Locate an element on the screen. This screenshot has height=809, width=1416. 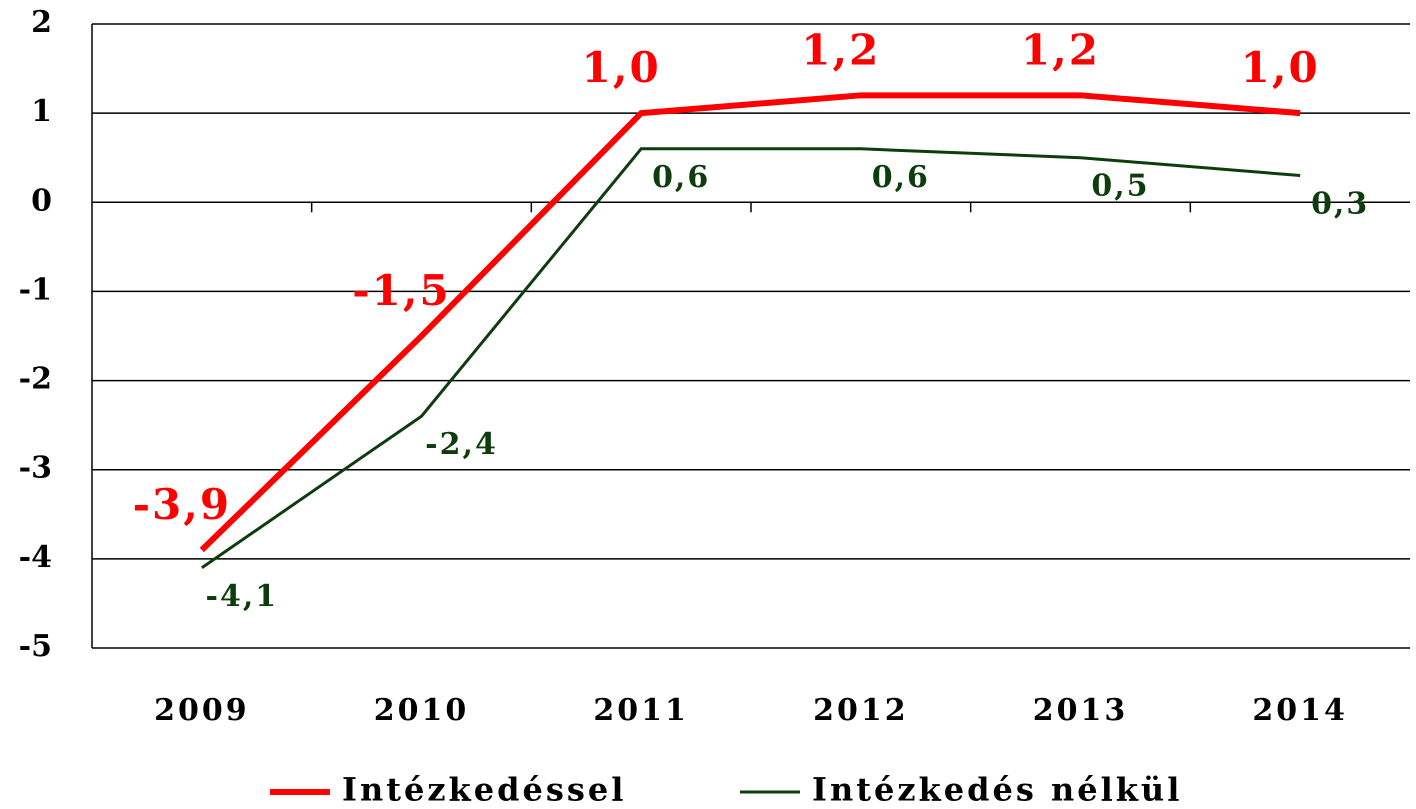
data-label: 0,5 is located at coordinates (1120, 186).